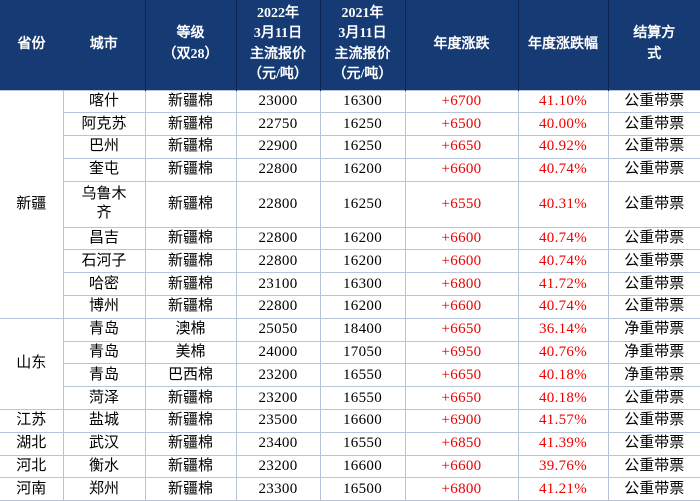 This screenshot has width=700, height=501. What do you see at coordinates (278, 101) in the screenshot?
I see `price-2022-cell: 23000` at bounding box center [278, 101].